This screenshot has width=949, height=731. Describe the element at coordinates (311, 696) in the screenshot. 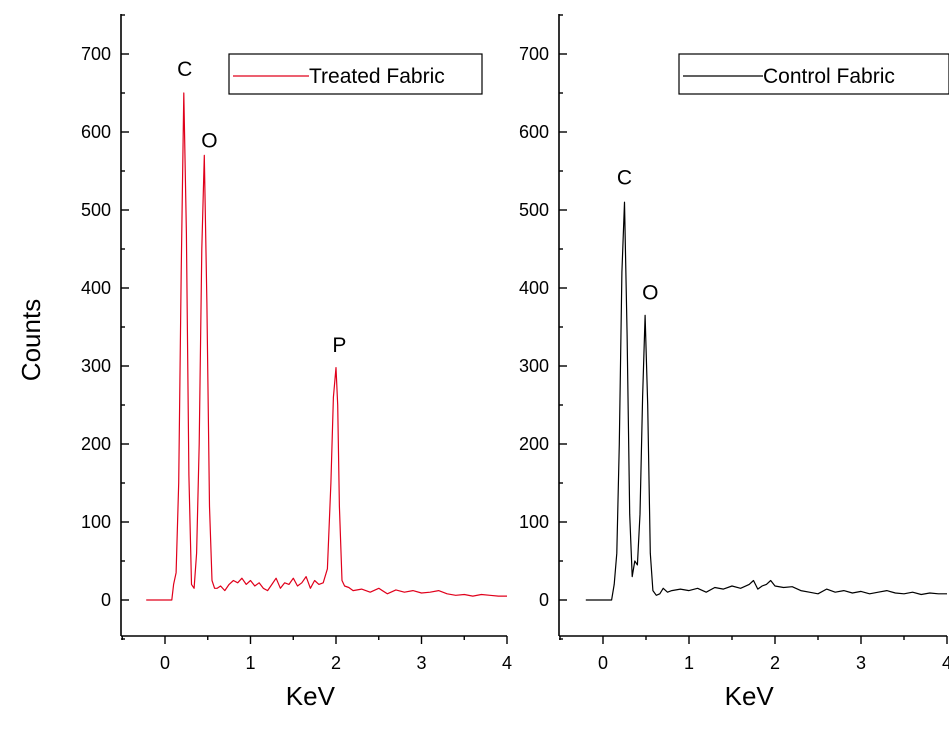

I see `panel-left-x-axis-title: KeV` at that location.